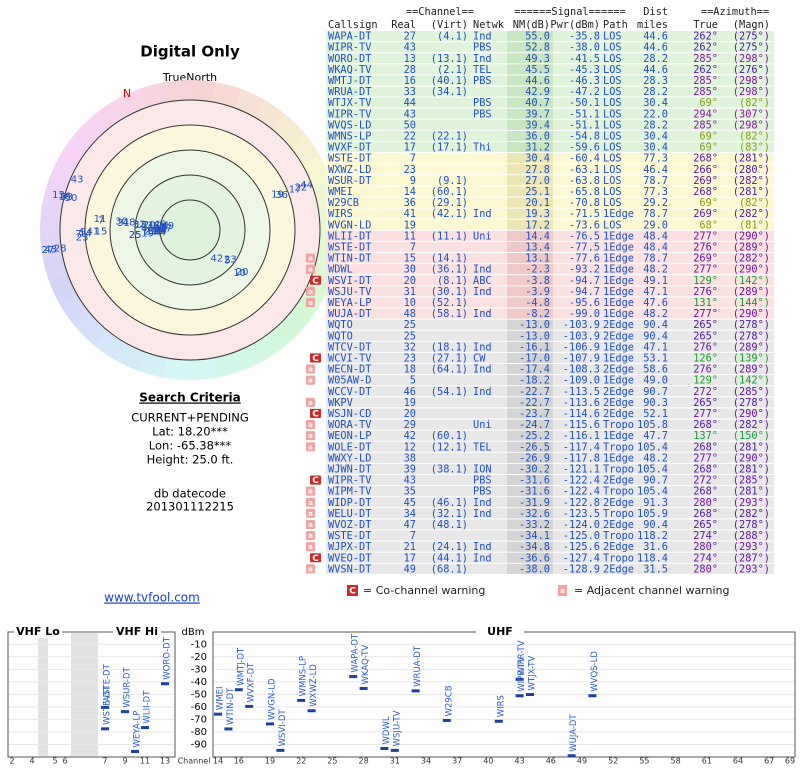 Image resolution: width=800 pixels, height=768 pixels. Describe the element at coordinates (751, 270) in the screenshot. I see `table-cell: (290°)` at that location.